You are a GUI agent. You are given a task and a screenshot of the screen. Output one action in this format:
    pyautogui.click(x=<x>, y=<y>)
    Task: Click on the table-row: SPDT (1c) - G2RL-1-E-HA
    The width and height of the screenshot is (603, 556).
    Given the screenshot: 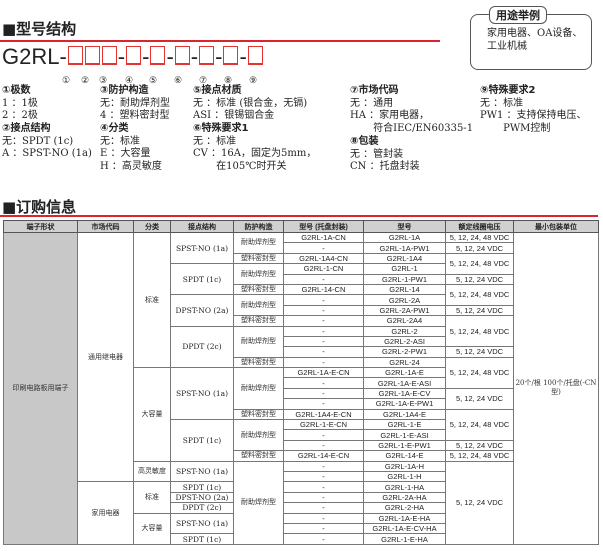 What is the action you would take?
    pyautogui.click(x=301, y=539)
    